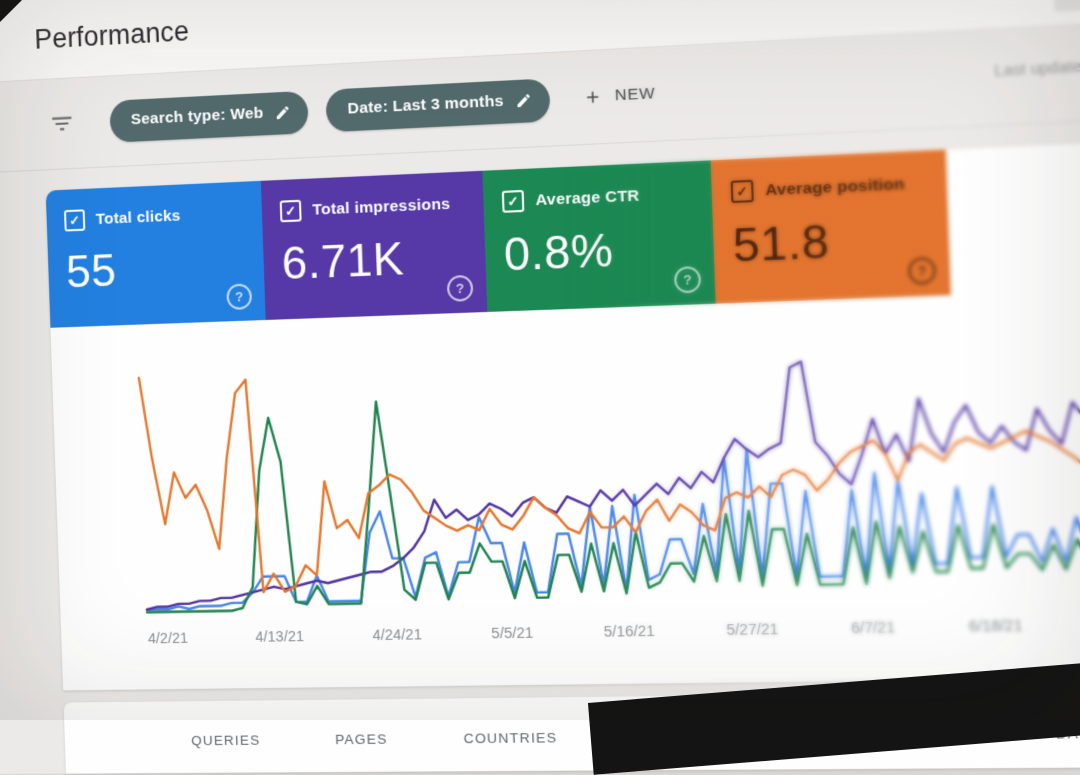 The image size is (1080, 775). Describe the element at coordinates (1066, 6) in the screenshot. I see `export-button` at that location.